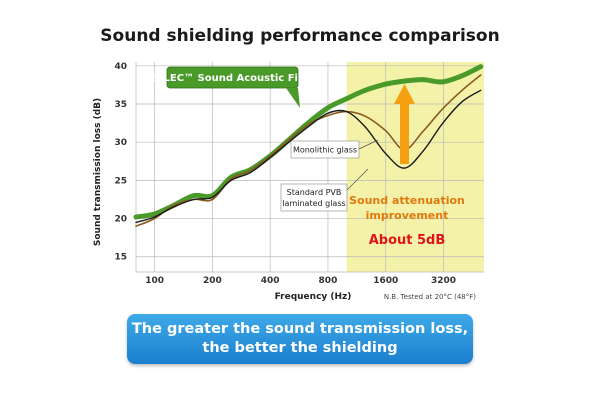  Describe the element at coordinates (407, 215) in the screenshot. I see `attenuation-line2: improvement` at that location.